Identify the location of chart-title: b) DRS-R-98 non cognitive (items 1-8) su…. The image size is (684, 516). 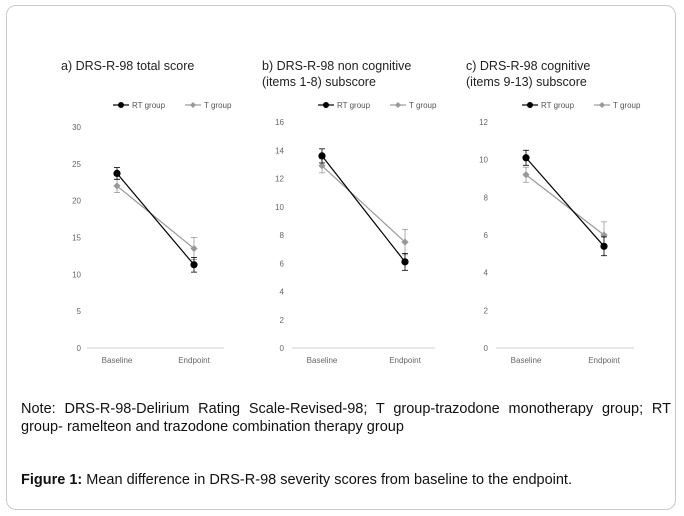
(337, 74).